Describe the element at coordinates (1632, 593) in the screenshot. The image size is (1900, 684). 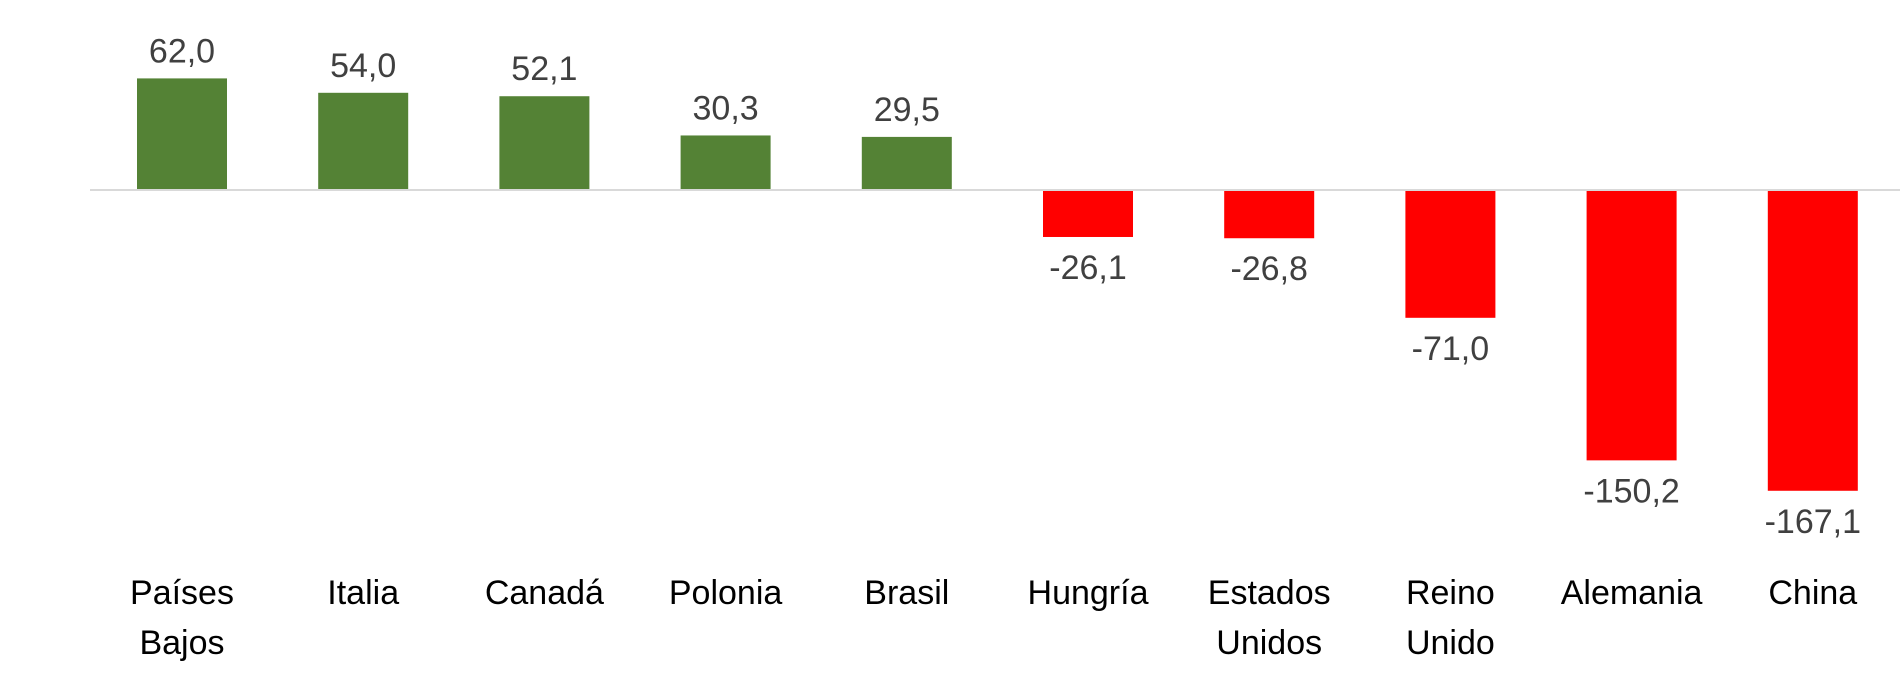
I see `category-label-8: Alemania` at that location.